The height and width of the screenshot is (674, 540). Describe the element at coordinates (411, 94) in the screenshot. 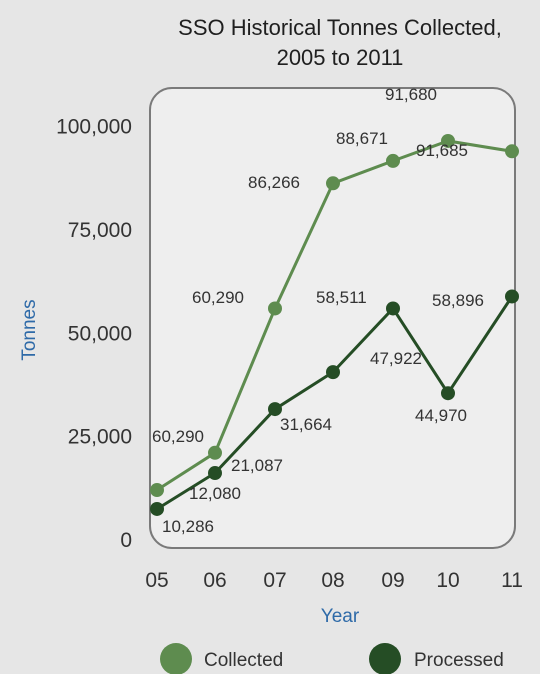

I see `data-label-collected: 91,680` at that location.